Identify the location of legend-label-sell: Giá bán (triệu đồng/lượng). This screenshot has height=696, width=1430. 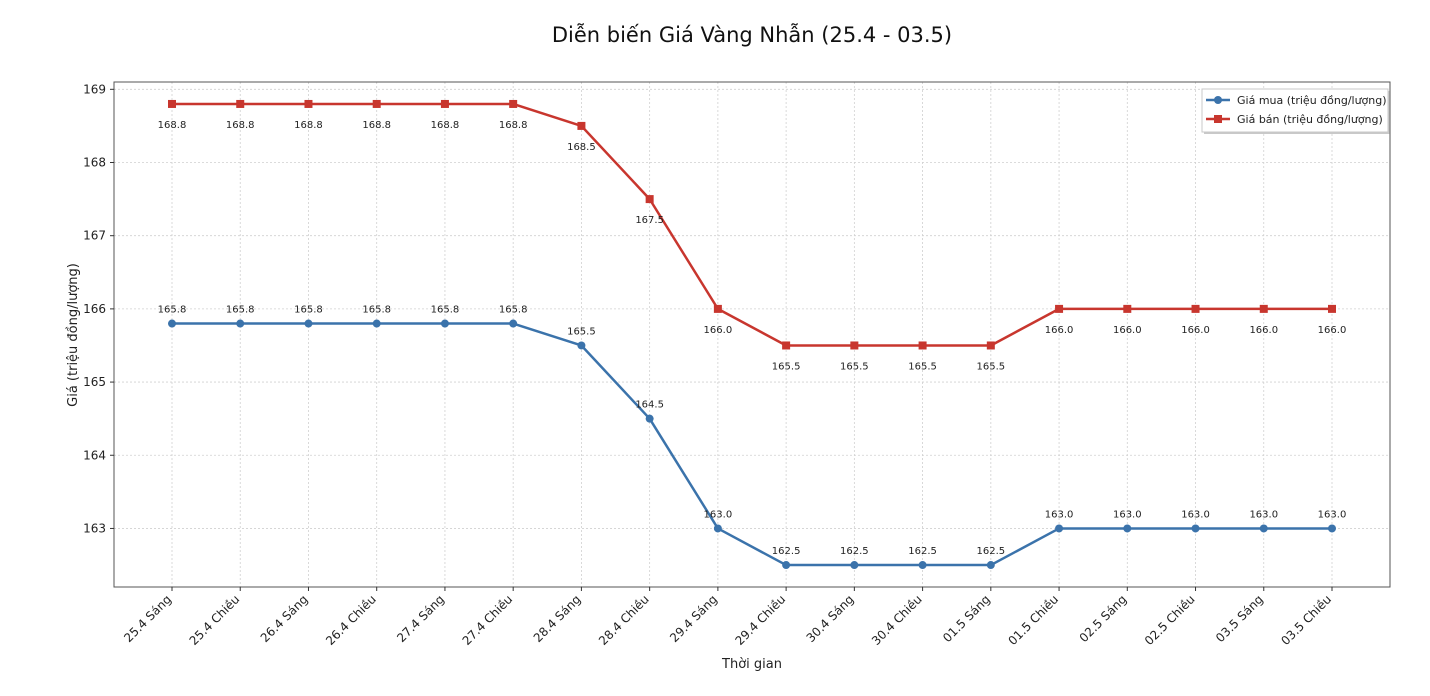
(1310, 119).